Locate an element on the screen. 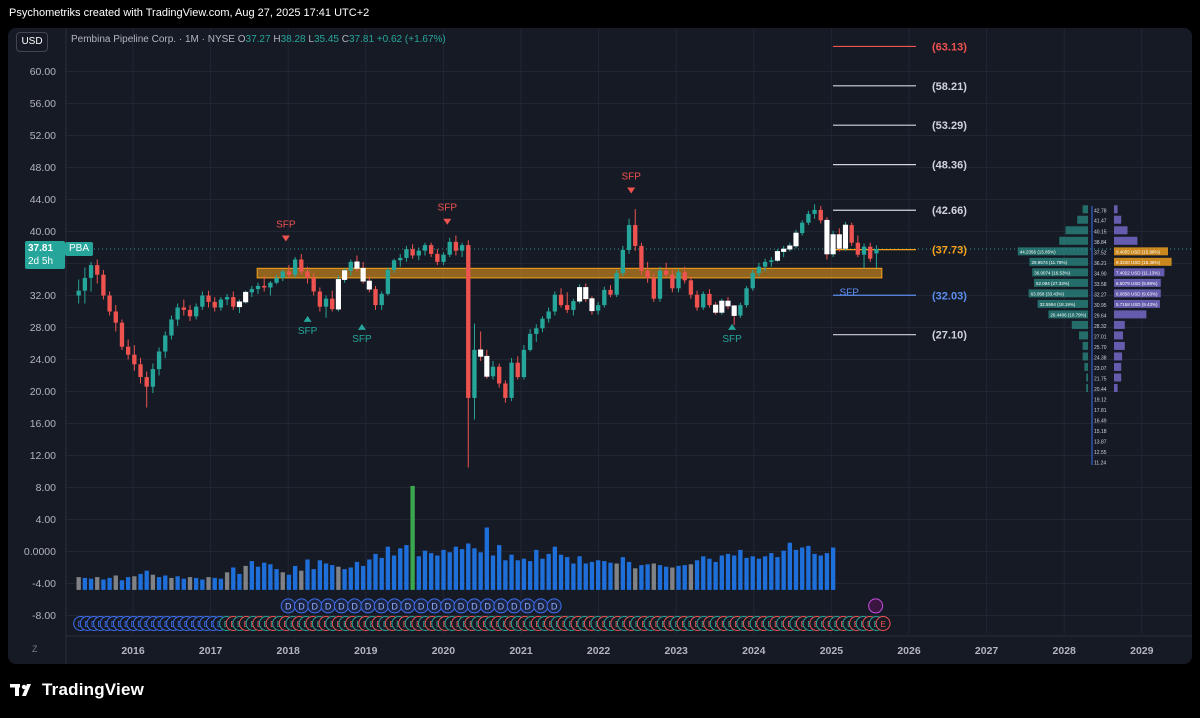 This screenshot has height=718, width=1200. x-tick-label: 2024 is located at coordinates (754, 651).